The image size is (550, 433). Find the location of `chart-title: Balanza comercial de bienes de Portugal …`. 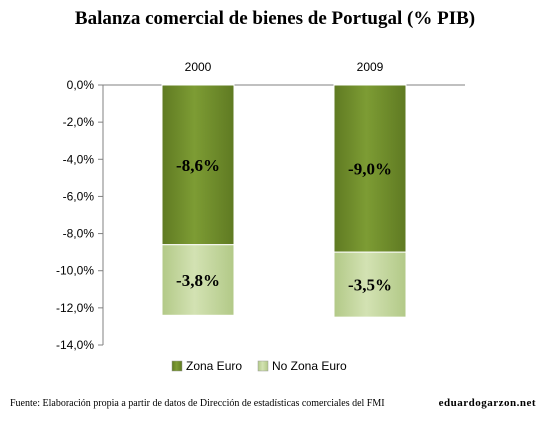

chart-title: Balanza comercial de bienes de Portugal … is located at coordinates (275, 18).